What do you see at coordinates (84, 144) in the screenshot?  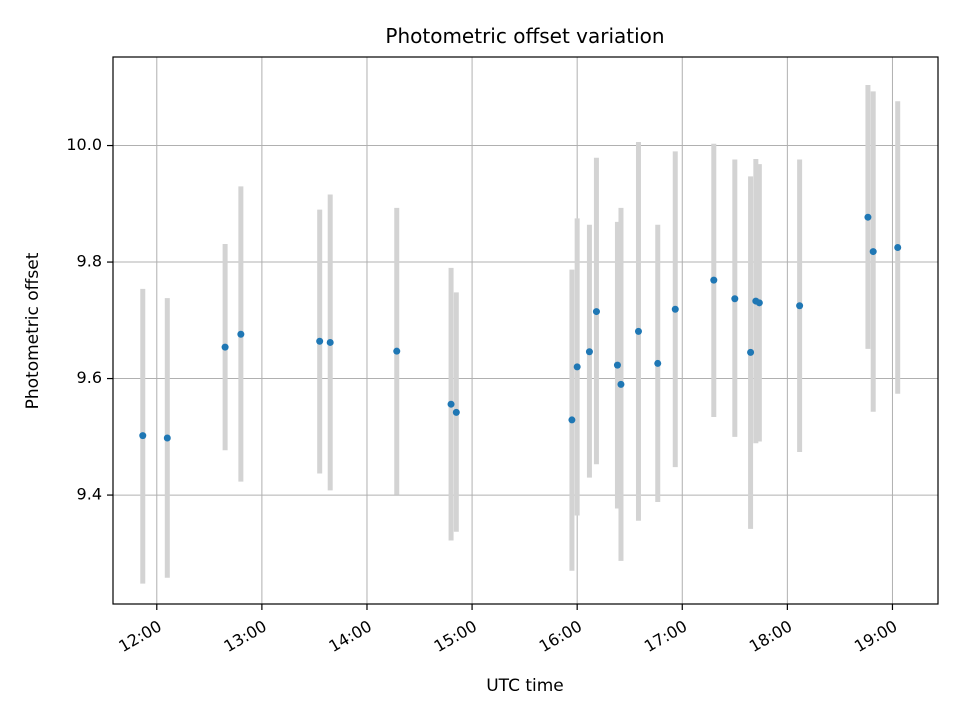 I see `y-tick-label: 10.0` at bounding box center [84, 144].